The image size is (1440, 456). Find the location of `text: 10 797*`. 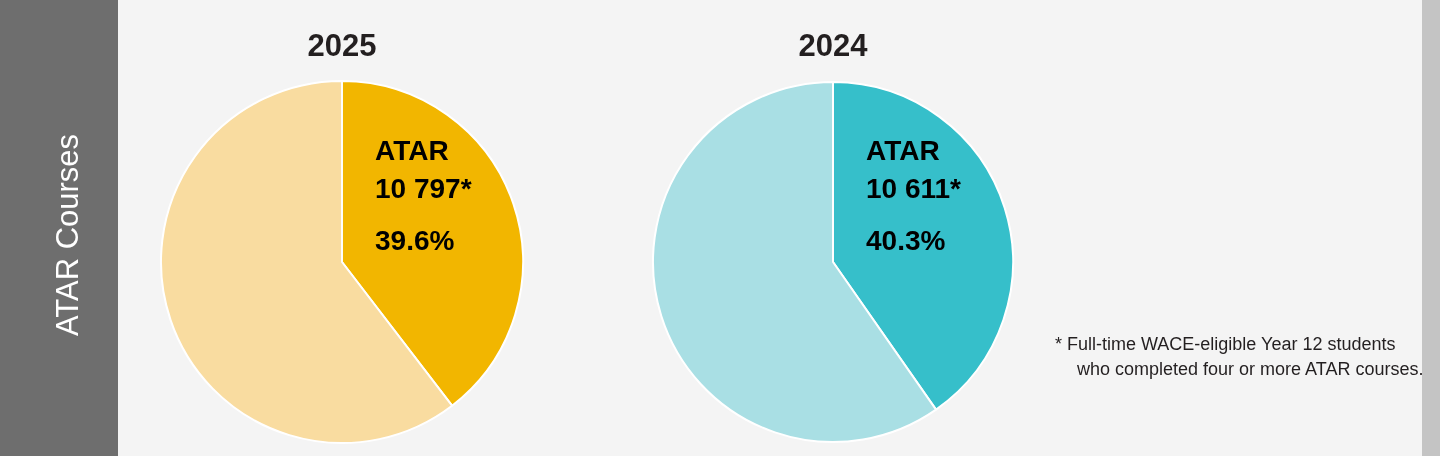

text: 10 797* is located at coordinates (423, 188).